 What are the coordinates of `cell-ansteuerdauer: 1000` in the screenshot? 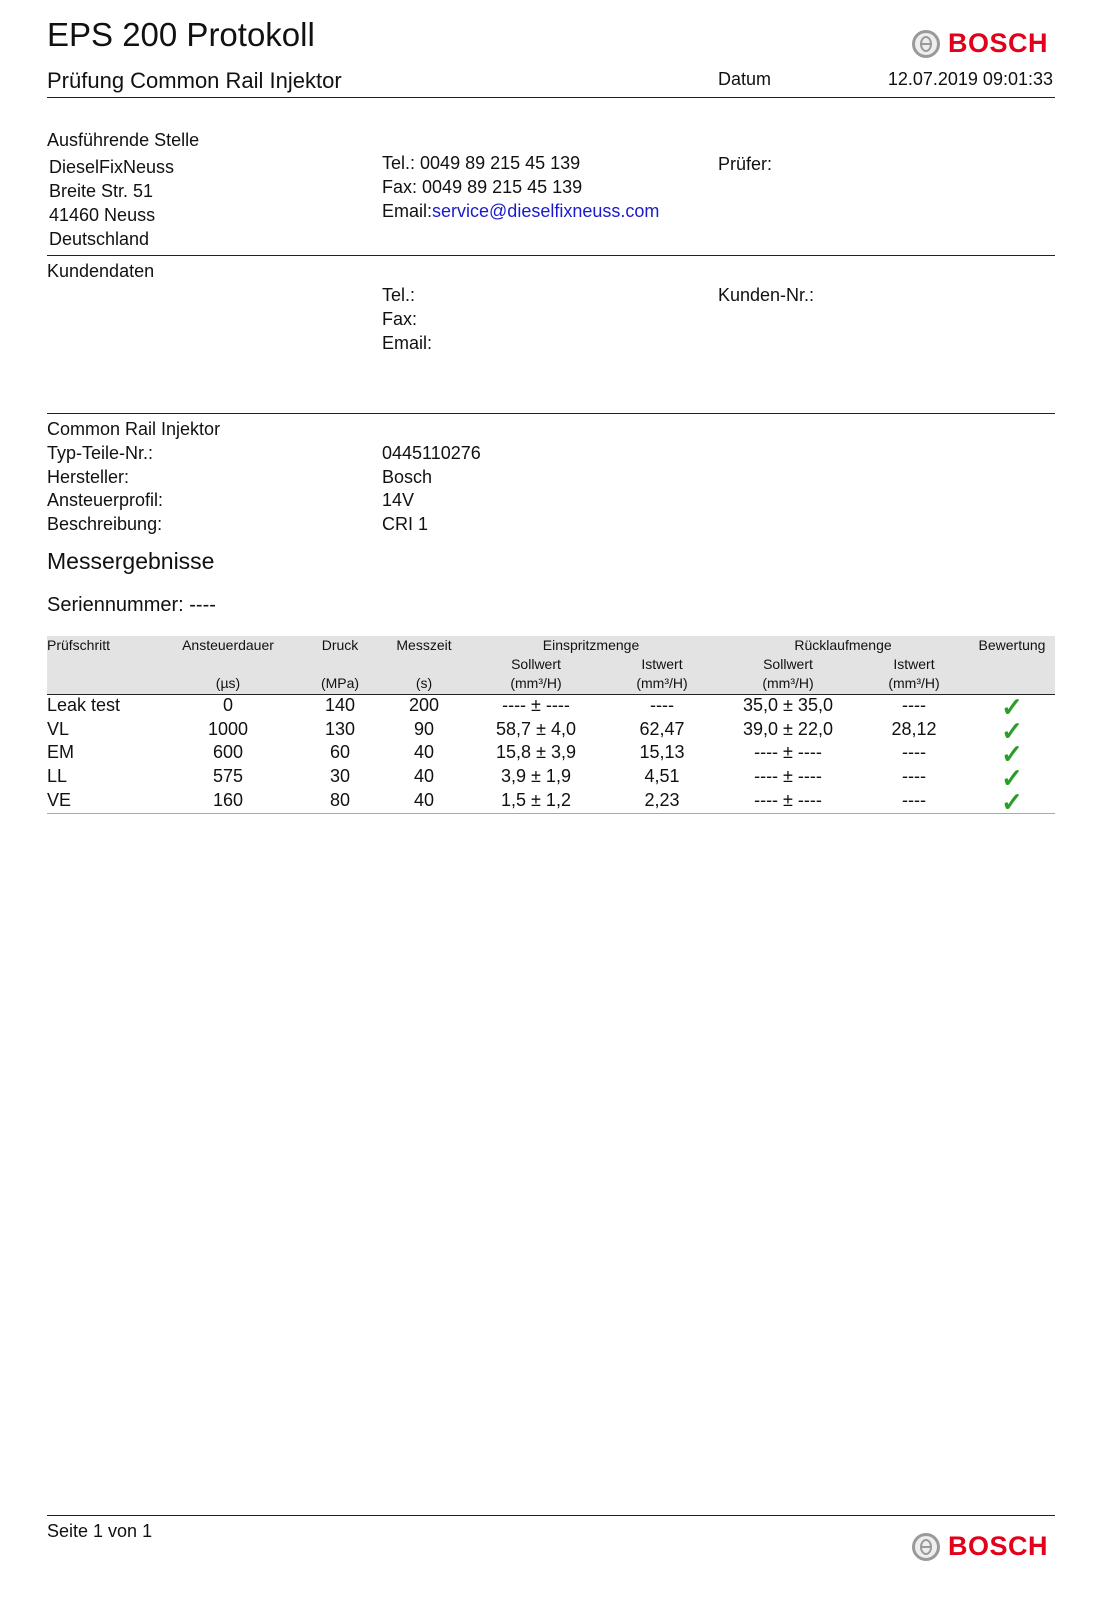 It's located at (228, 728).